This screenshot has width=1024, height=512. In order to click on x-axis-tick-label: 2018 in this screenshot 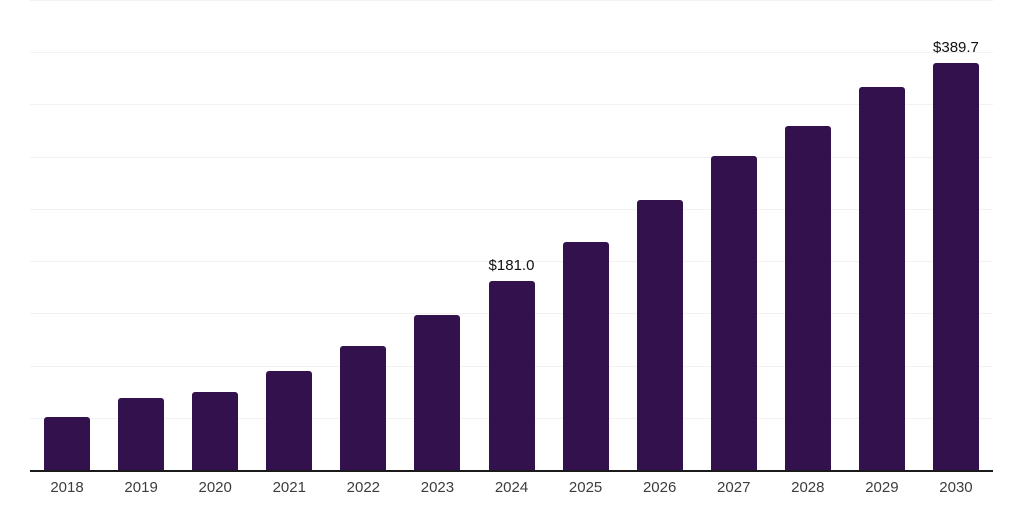, I will do `click(67, 487)`.